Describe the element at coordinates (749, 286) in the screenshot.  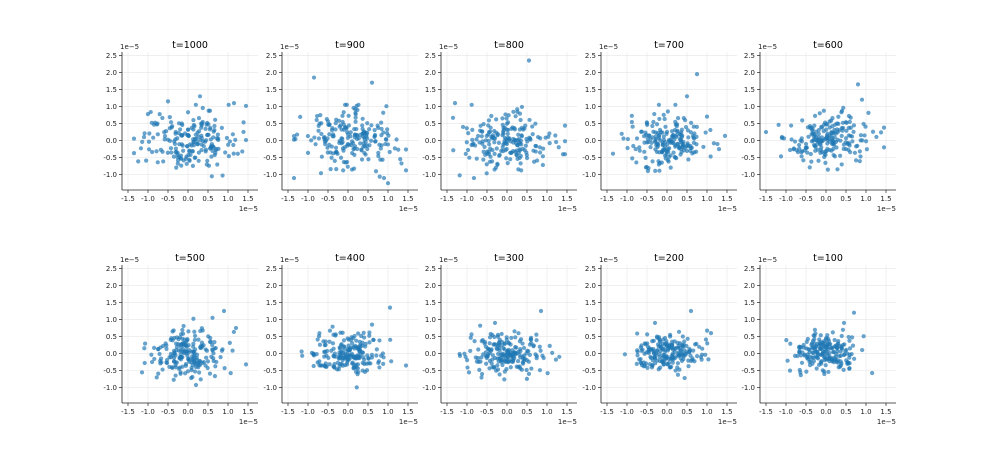
I see `y-tick-label: 2.0` at that location.